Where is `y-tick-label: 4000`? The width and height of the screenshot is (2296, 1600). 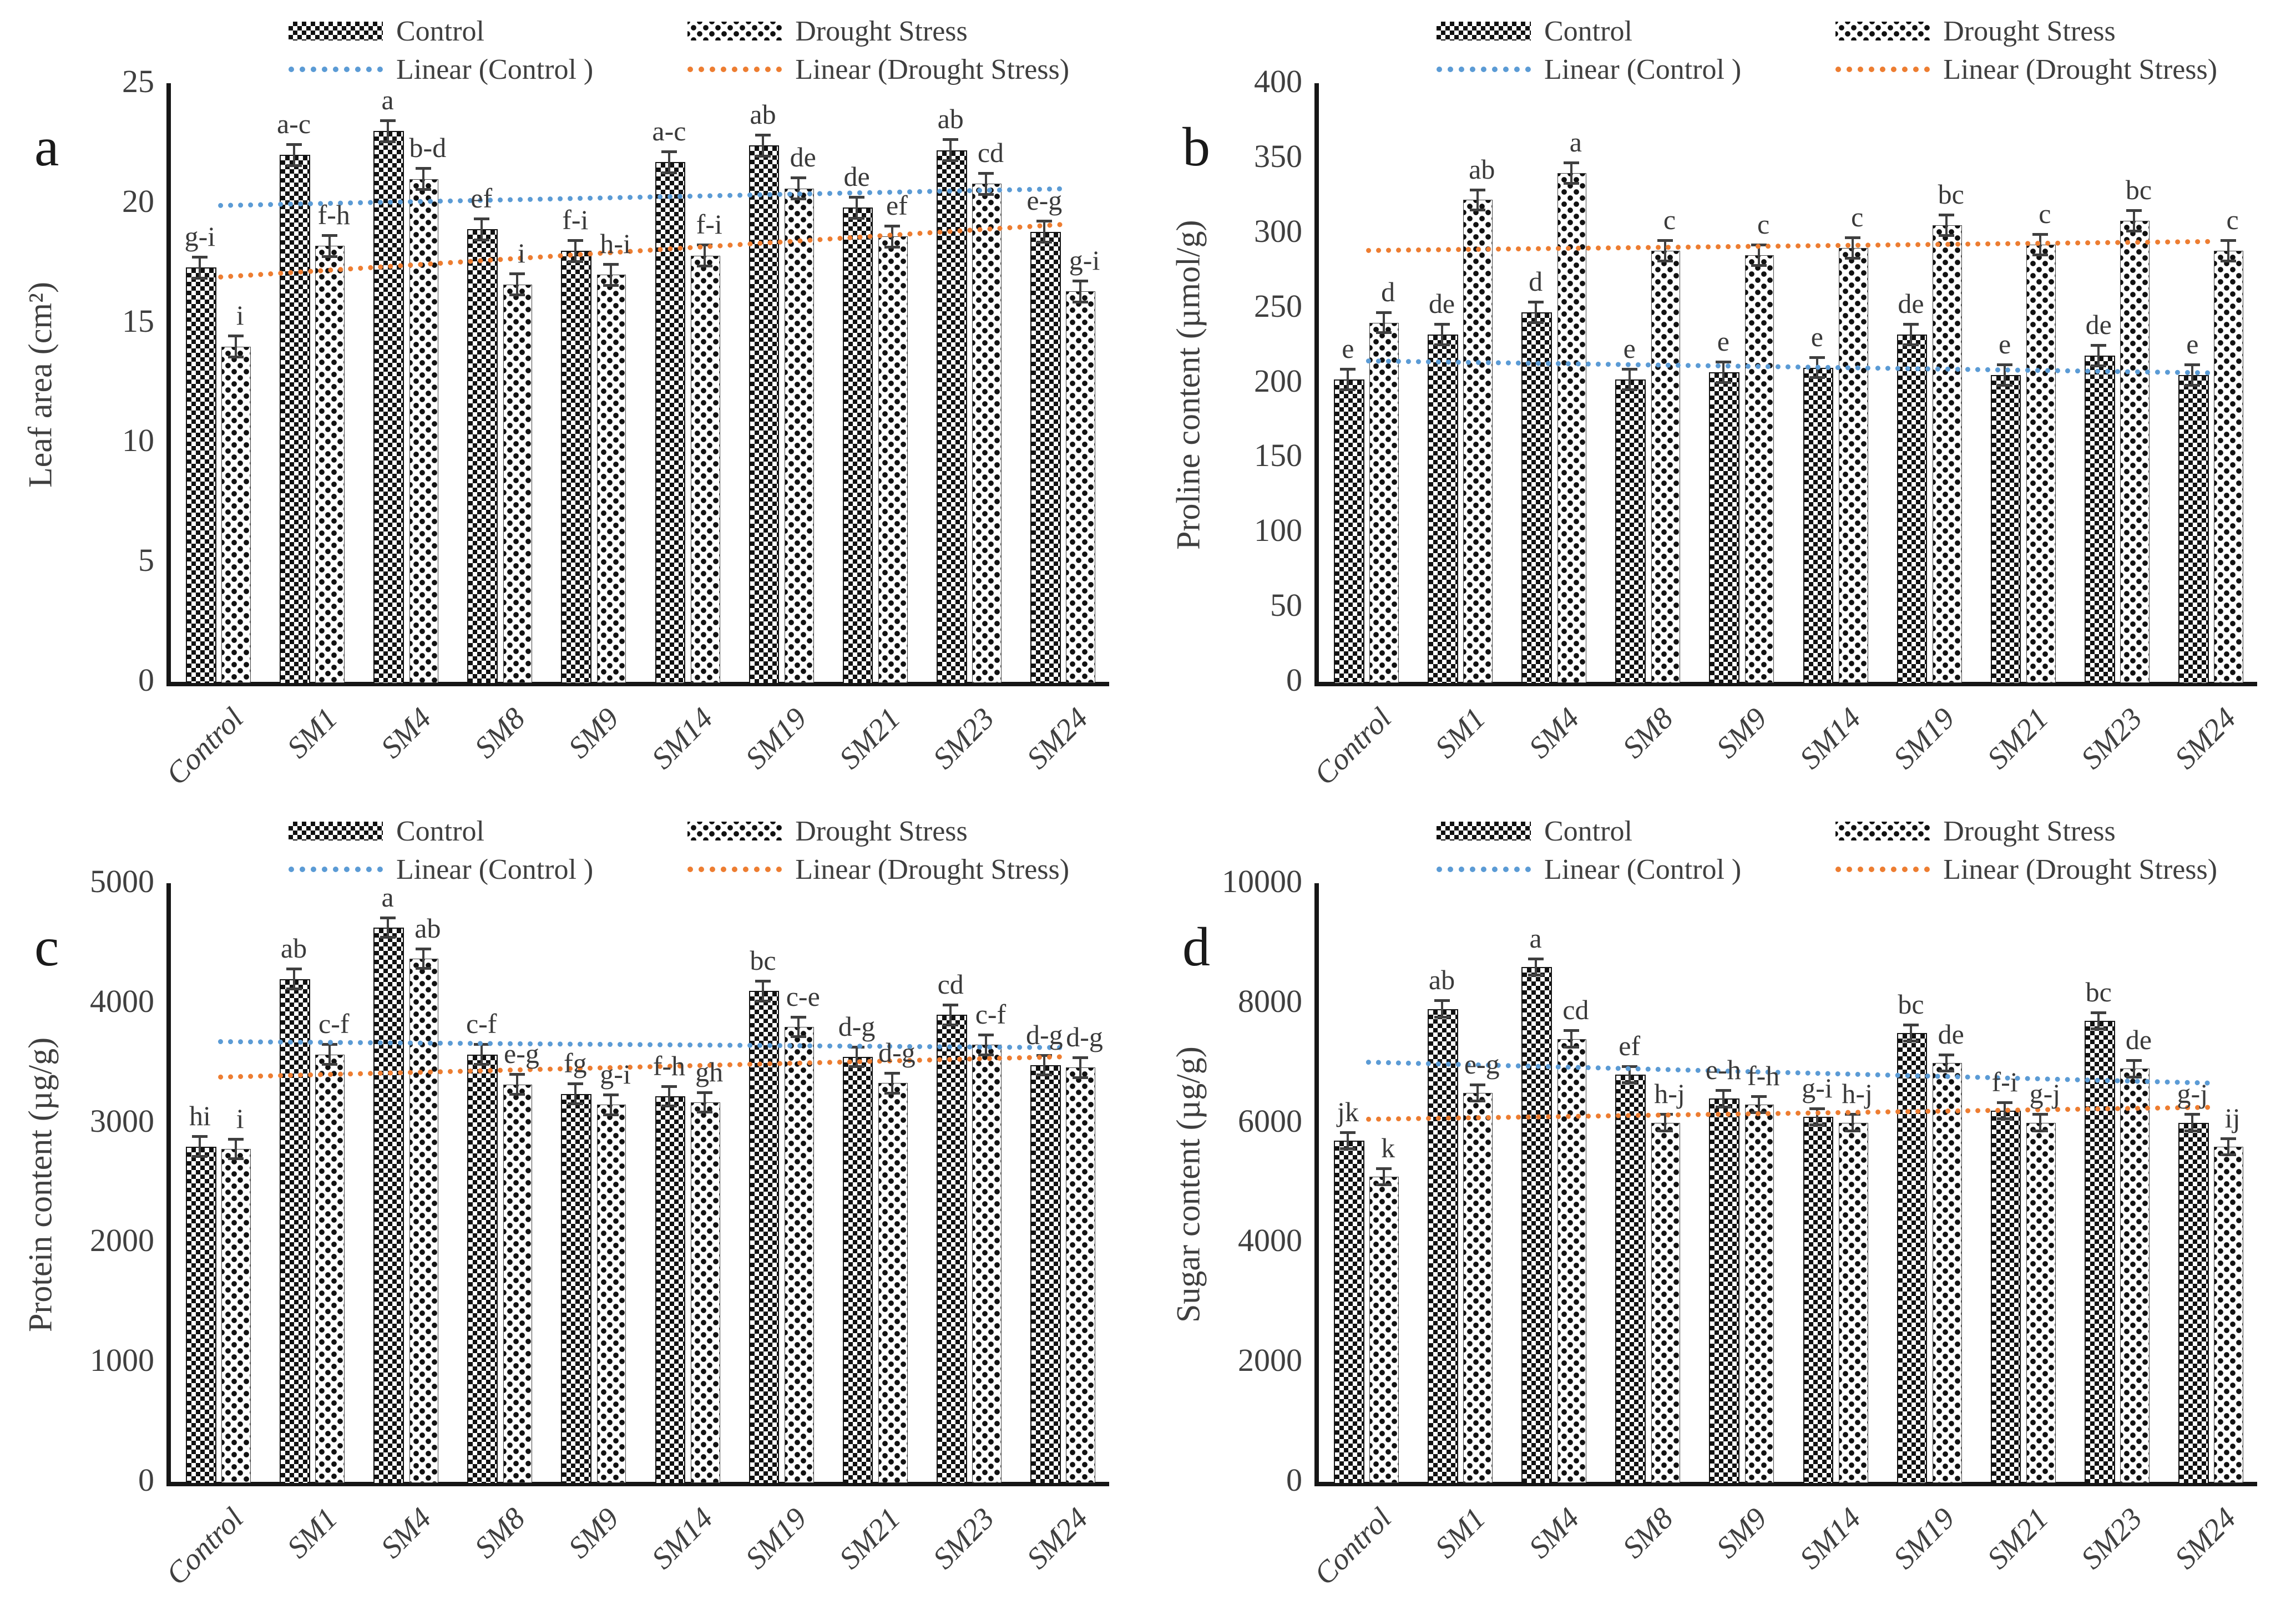
y-tick-label: 4000 is located at coordinates (122, 1001).